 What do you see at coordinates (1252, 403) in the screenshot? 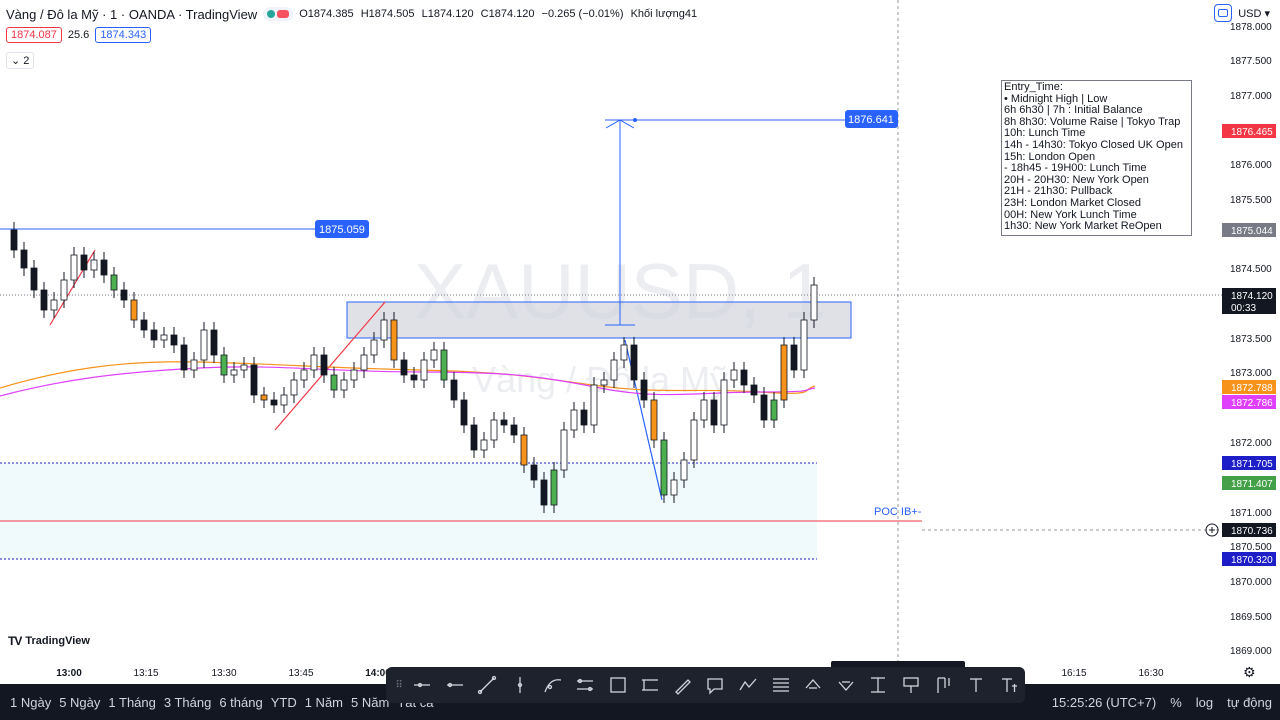
I see `price-badge-text: 1872.786` at bounding box center [1252, 403].